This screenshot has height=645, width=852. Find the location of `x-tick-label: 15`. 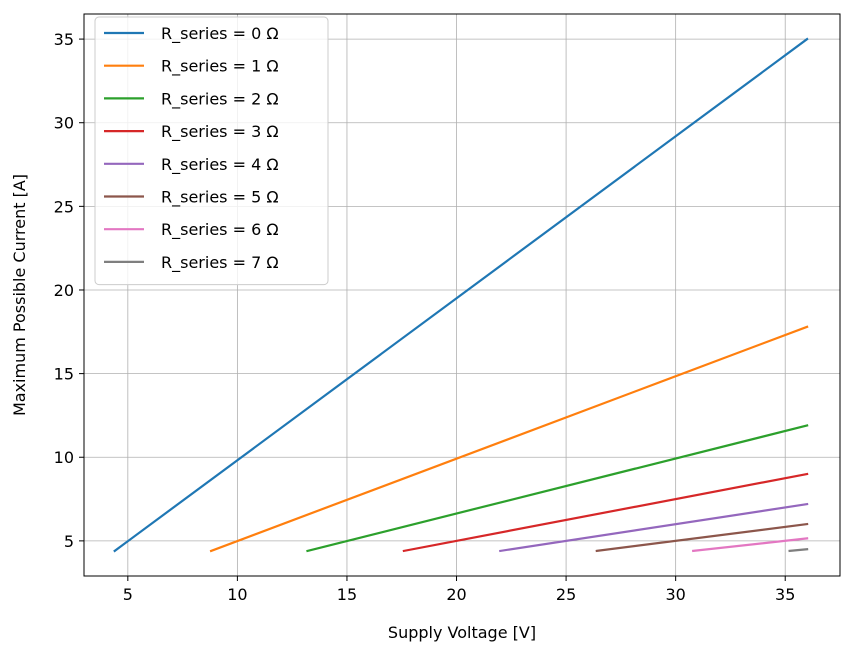

x-tick-label: 15 is located at coordinates (347, 594).